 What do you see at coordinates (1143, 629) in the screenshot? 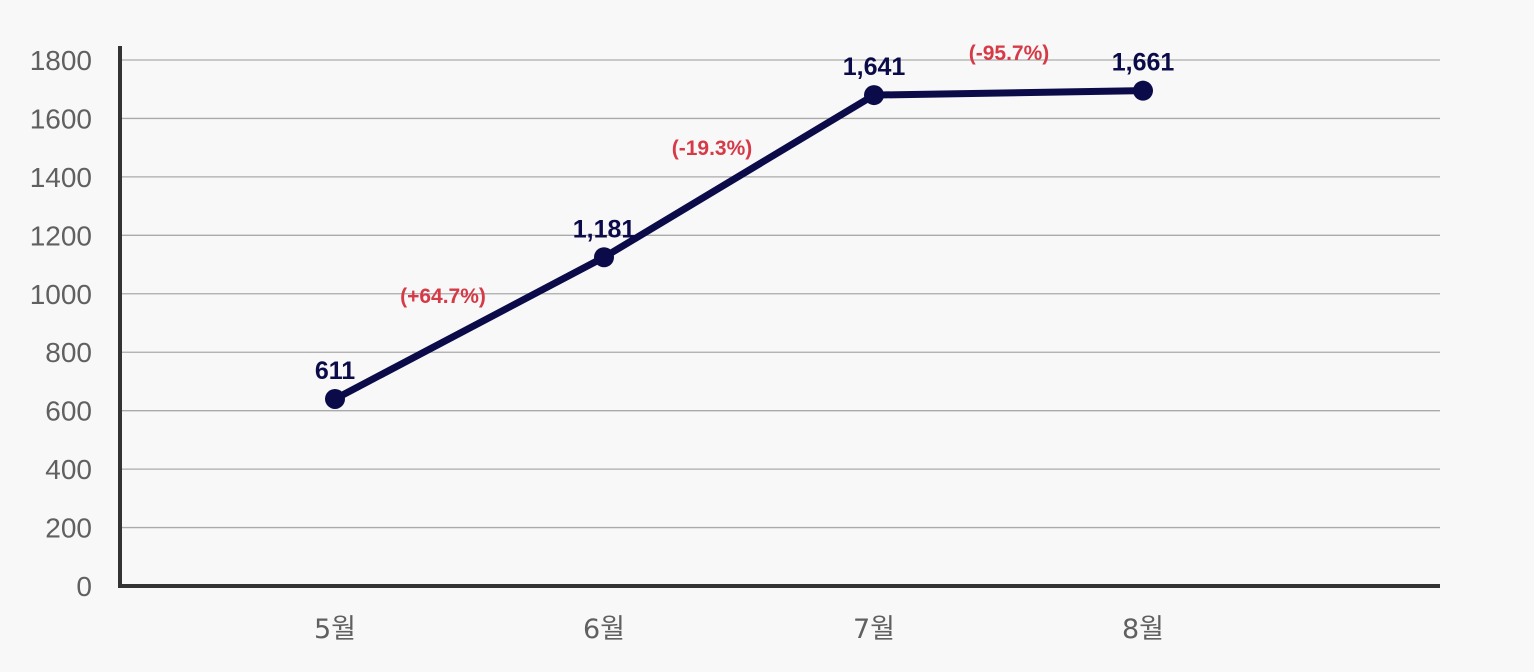
I see `x-tick-label: 8월` at bounding box center [1143, 629].